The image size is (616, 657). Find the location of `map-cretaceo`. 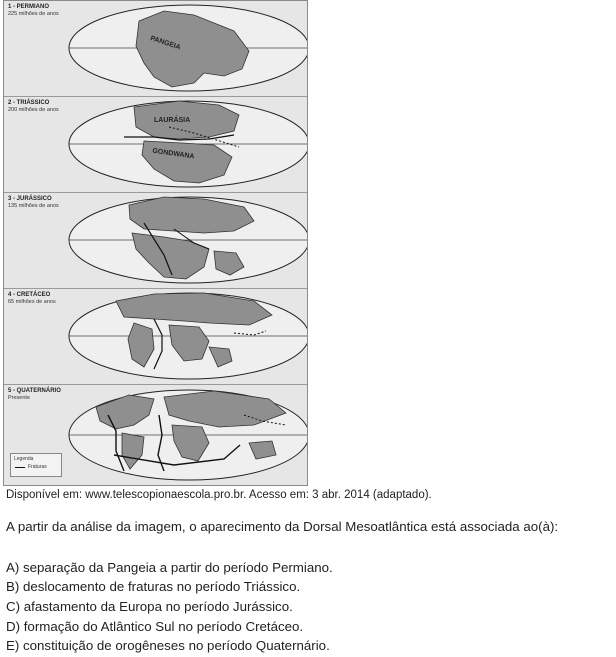

map-cretaceo is located at coordinates (187, 336).